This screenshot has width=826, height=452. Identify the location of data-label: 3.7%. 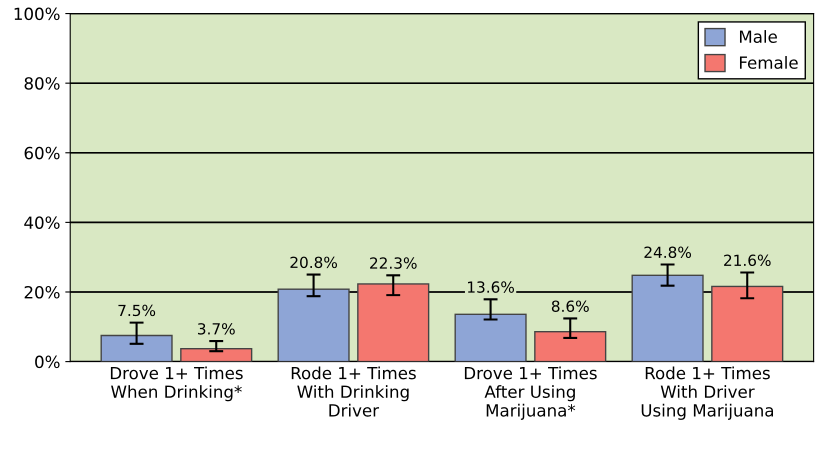
(216, 329).